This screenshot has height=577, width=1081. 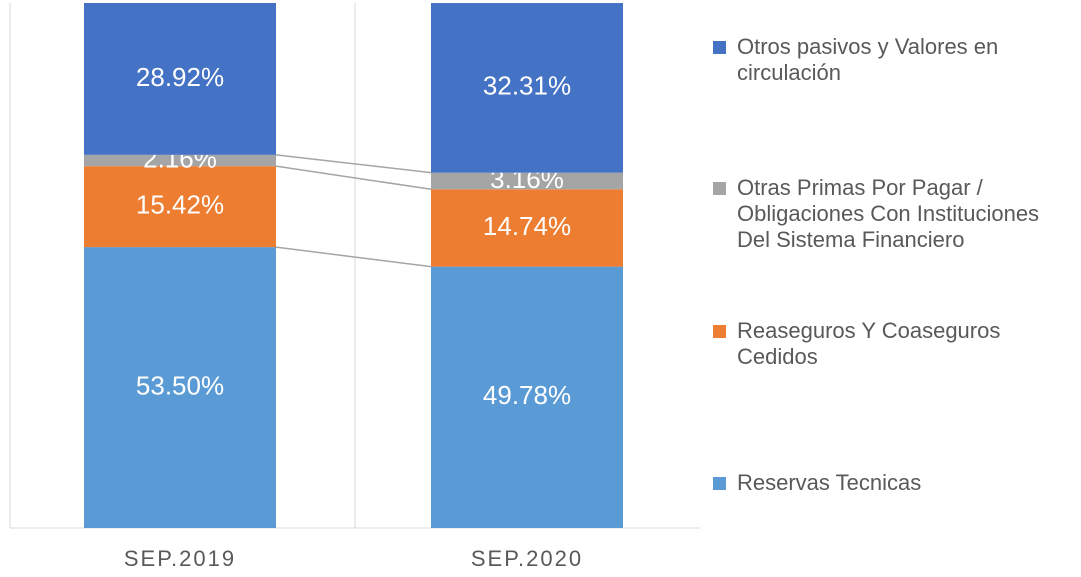 What do you see at coordinates (868, 59) in the screenshot?
I see `legend-label: Otros pasivos y Valores en circulación` at bounding box center [868, 59].